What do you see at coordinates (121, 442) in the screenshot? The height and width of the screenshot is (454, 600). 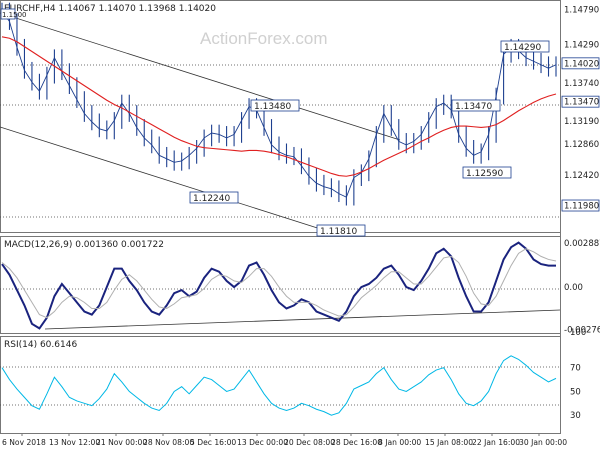 I see `x-tick-label: 21 Nov 00:00` at bounding box center [121, 442].